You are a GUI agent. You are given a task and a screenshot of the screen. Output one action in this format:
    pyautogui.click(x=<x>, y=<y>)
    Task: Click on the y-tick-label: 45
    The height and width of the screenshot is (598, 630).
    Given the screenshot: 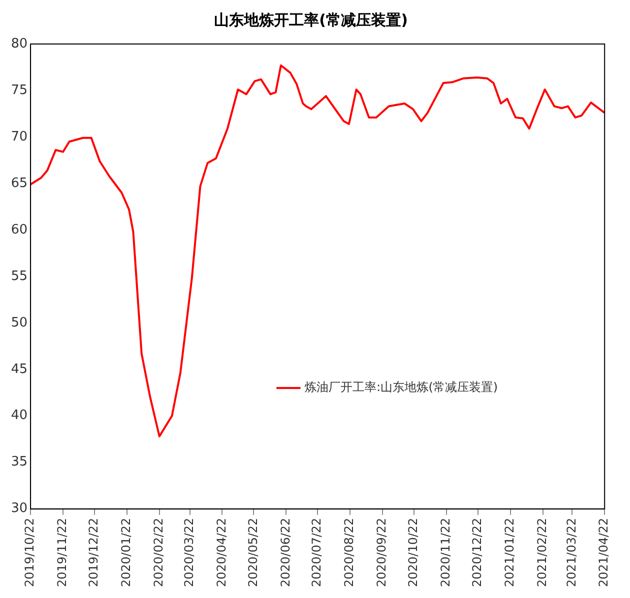 What is the action you would take?
    pyautogui.click(x=19, y=369)
    